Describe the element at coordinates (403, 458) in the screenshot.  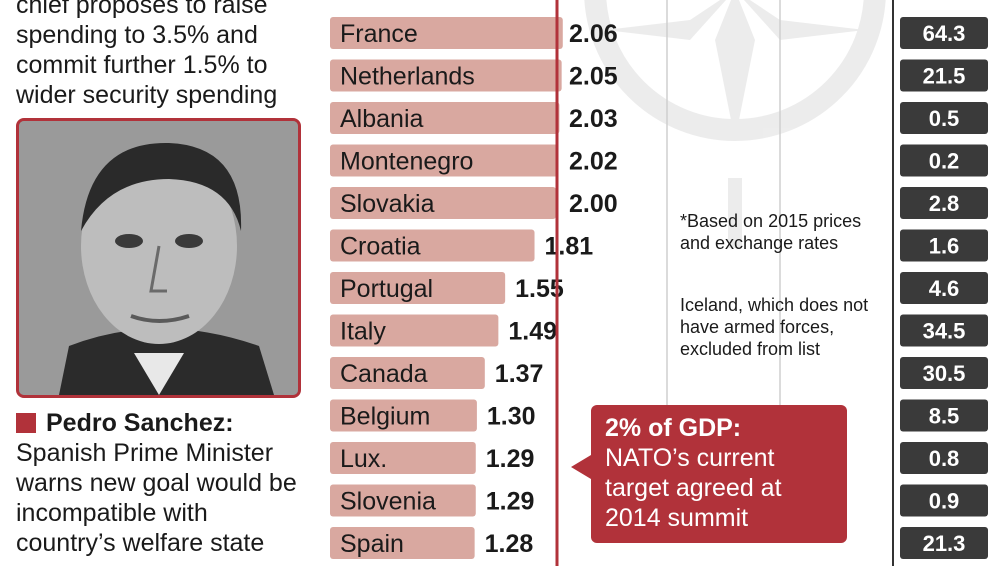
I see `bar-lux` at that location.